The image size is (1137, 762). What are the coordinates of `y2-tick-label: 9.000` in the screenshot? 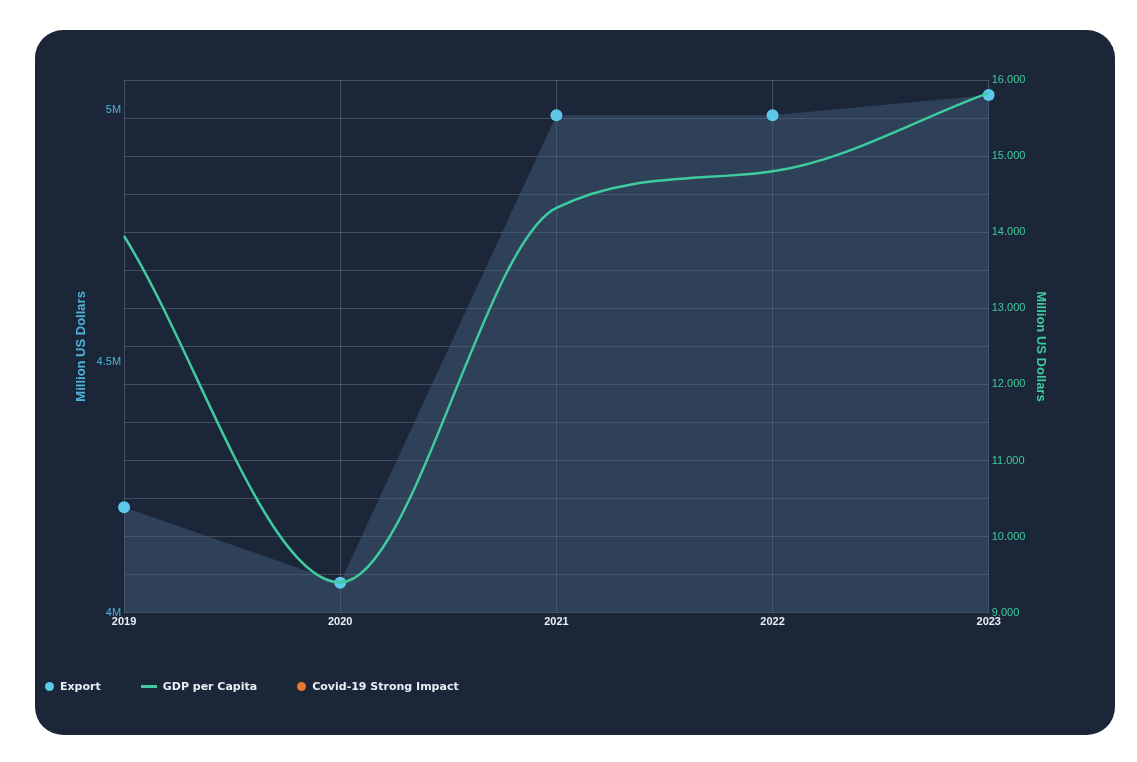 It's located at (1005, 611).